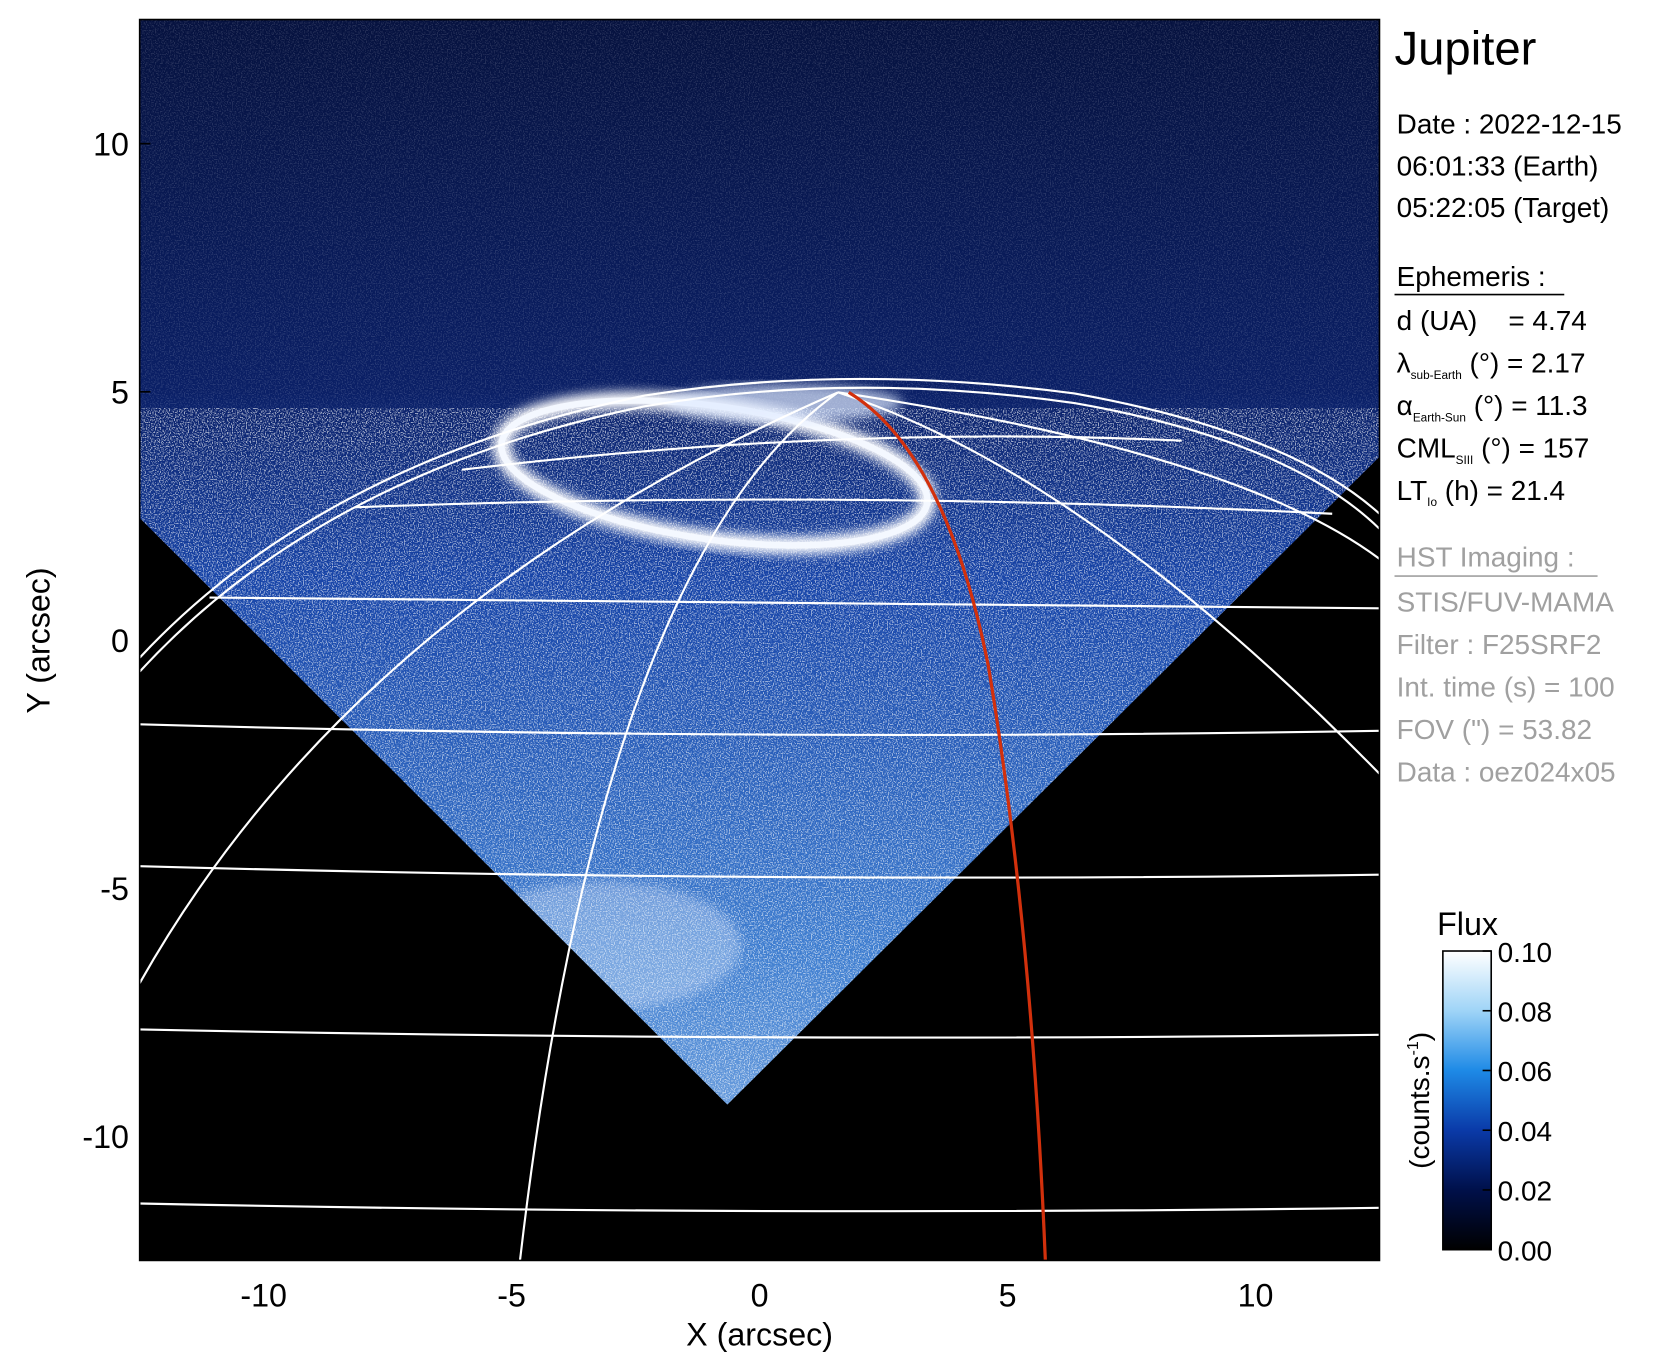  What do you see at coordinates (1426, 447) in the screenshot?
I see `ephemeris-label: CML` at bounding box center [1426, 447].